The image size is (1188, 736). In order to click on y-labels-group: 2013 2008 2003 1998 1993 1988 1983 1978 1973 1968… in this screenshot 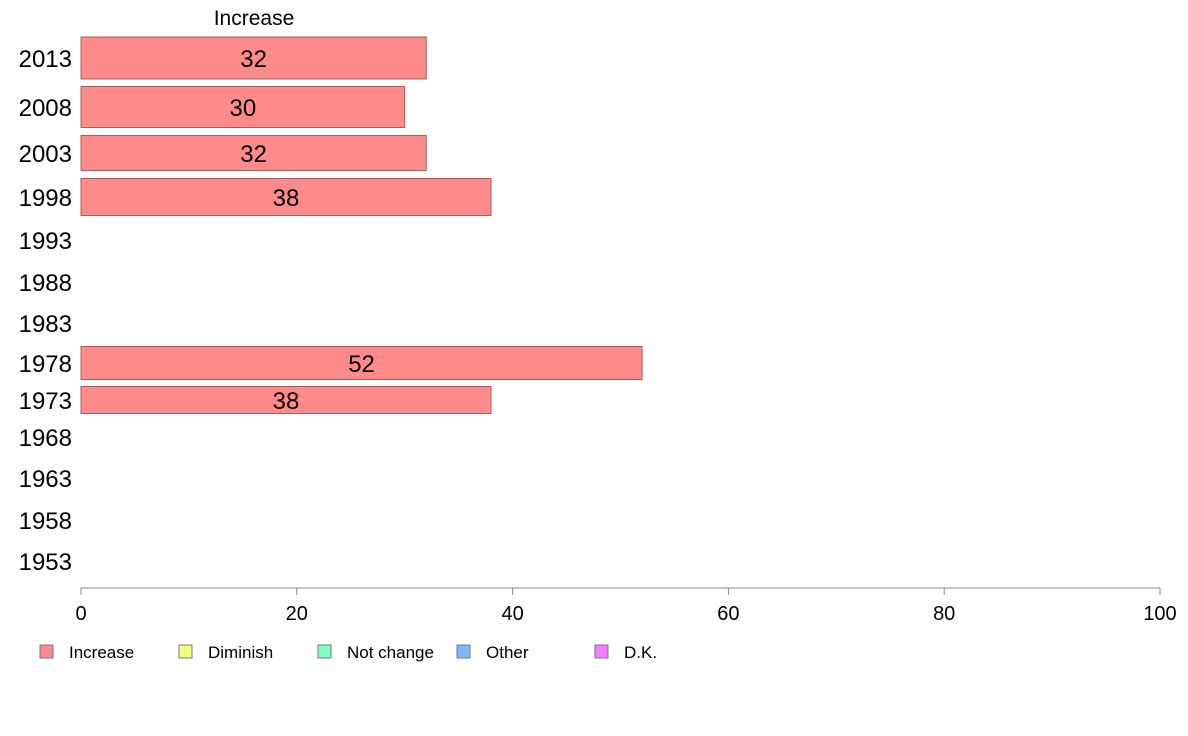, I will do `click(45, 311)`.